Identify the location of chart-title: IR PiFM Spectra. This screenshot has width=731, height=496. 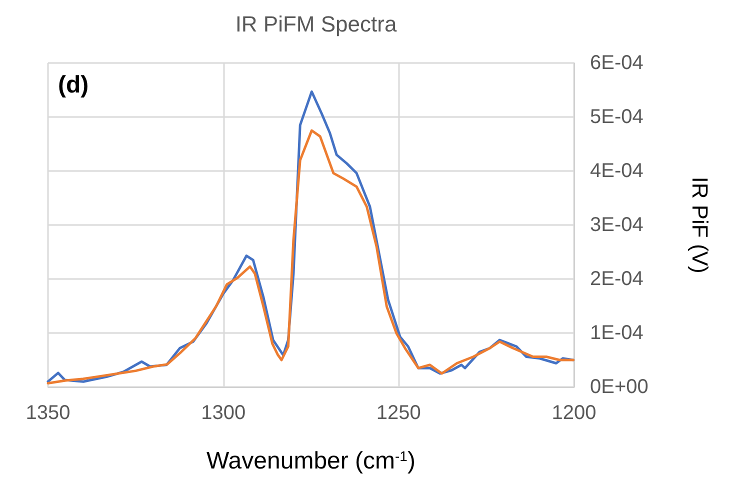
(316, 24).